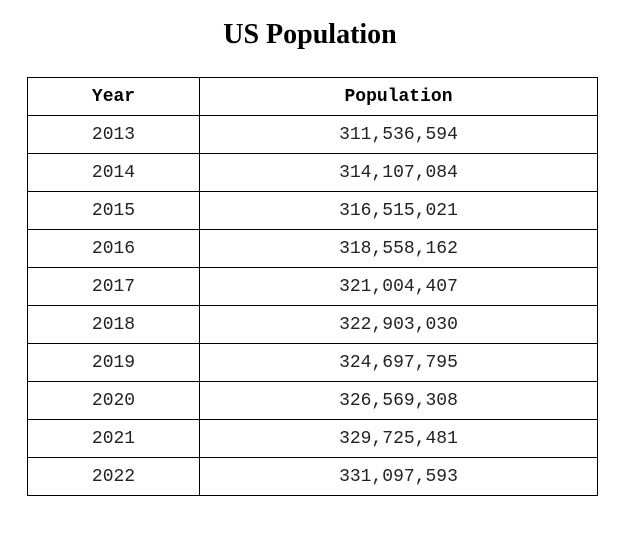 This screenshot has width=620, height=538. Describe the element at coordinates (113, 324) in the screenshot. I see `year-cell: 2018` at that location.